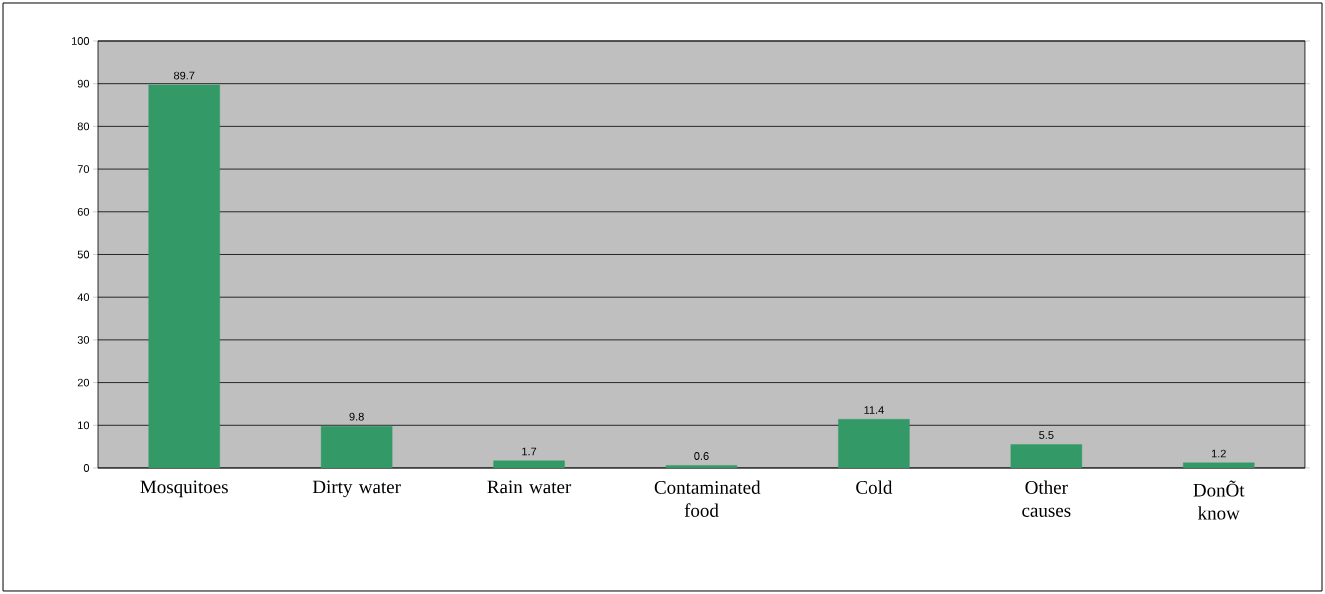 This screenshot has width=1325, height=594. Describe the element at coordinates (86, 468) in the screenshot. I see `y-tick-label: 0` at that location.